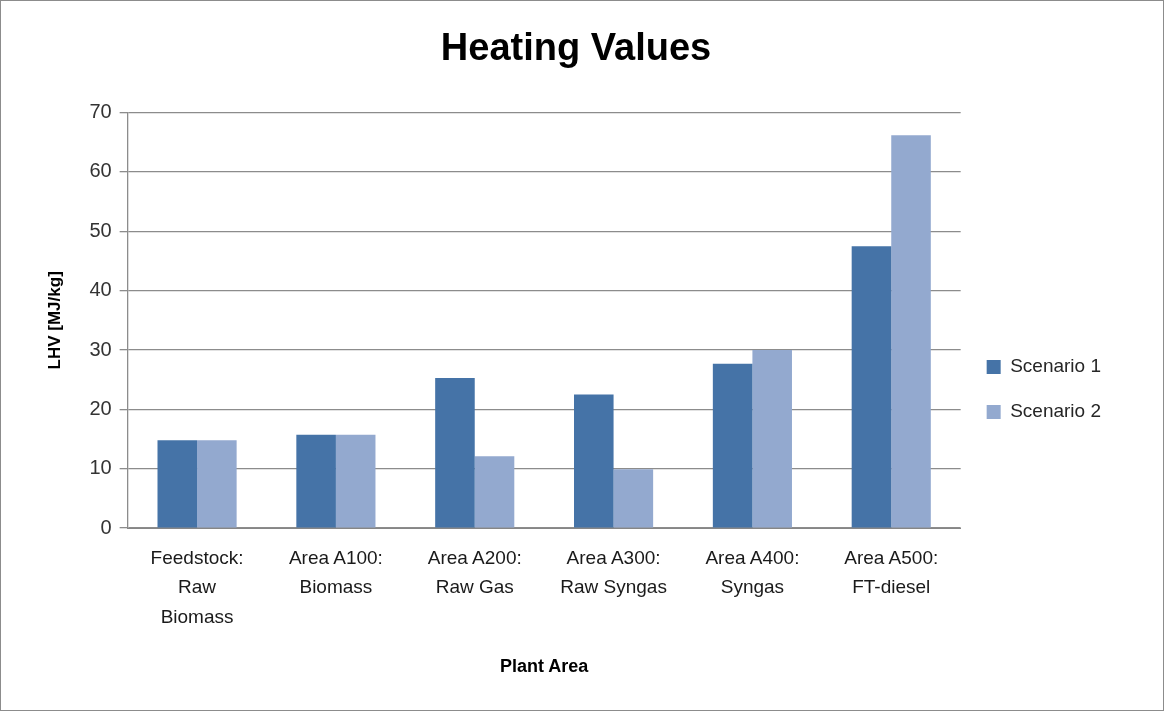  What do you see at coordinates (100, 170) in the screenshot?
I see `y-tick-label: 60` at bounding box center [100, 170].